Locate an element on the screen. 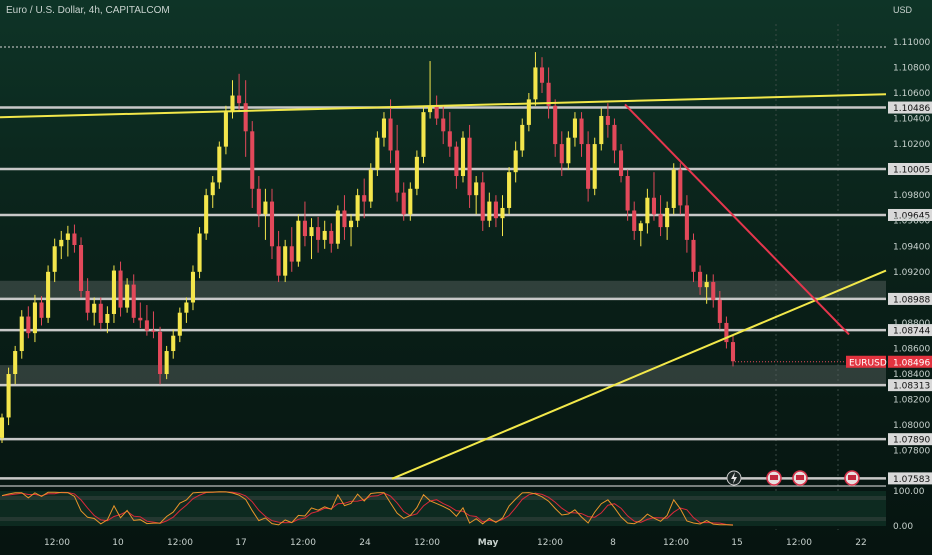 This screenshot has height=555, width=932. trendline-upper-yellow is located at coordinates (443, 106).